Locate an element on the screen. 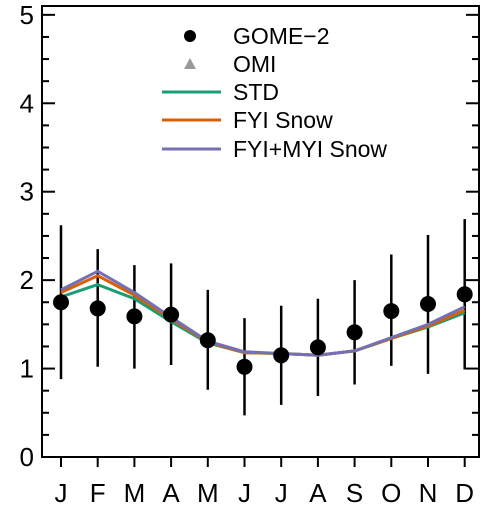  series-line-std is located at coordinates (263, 320).